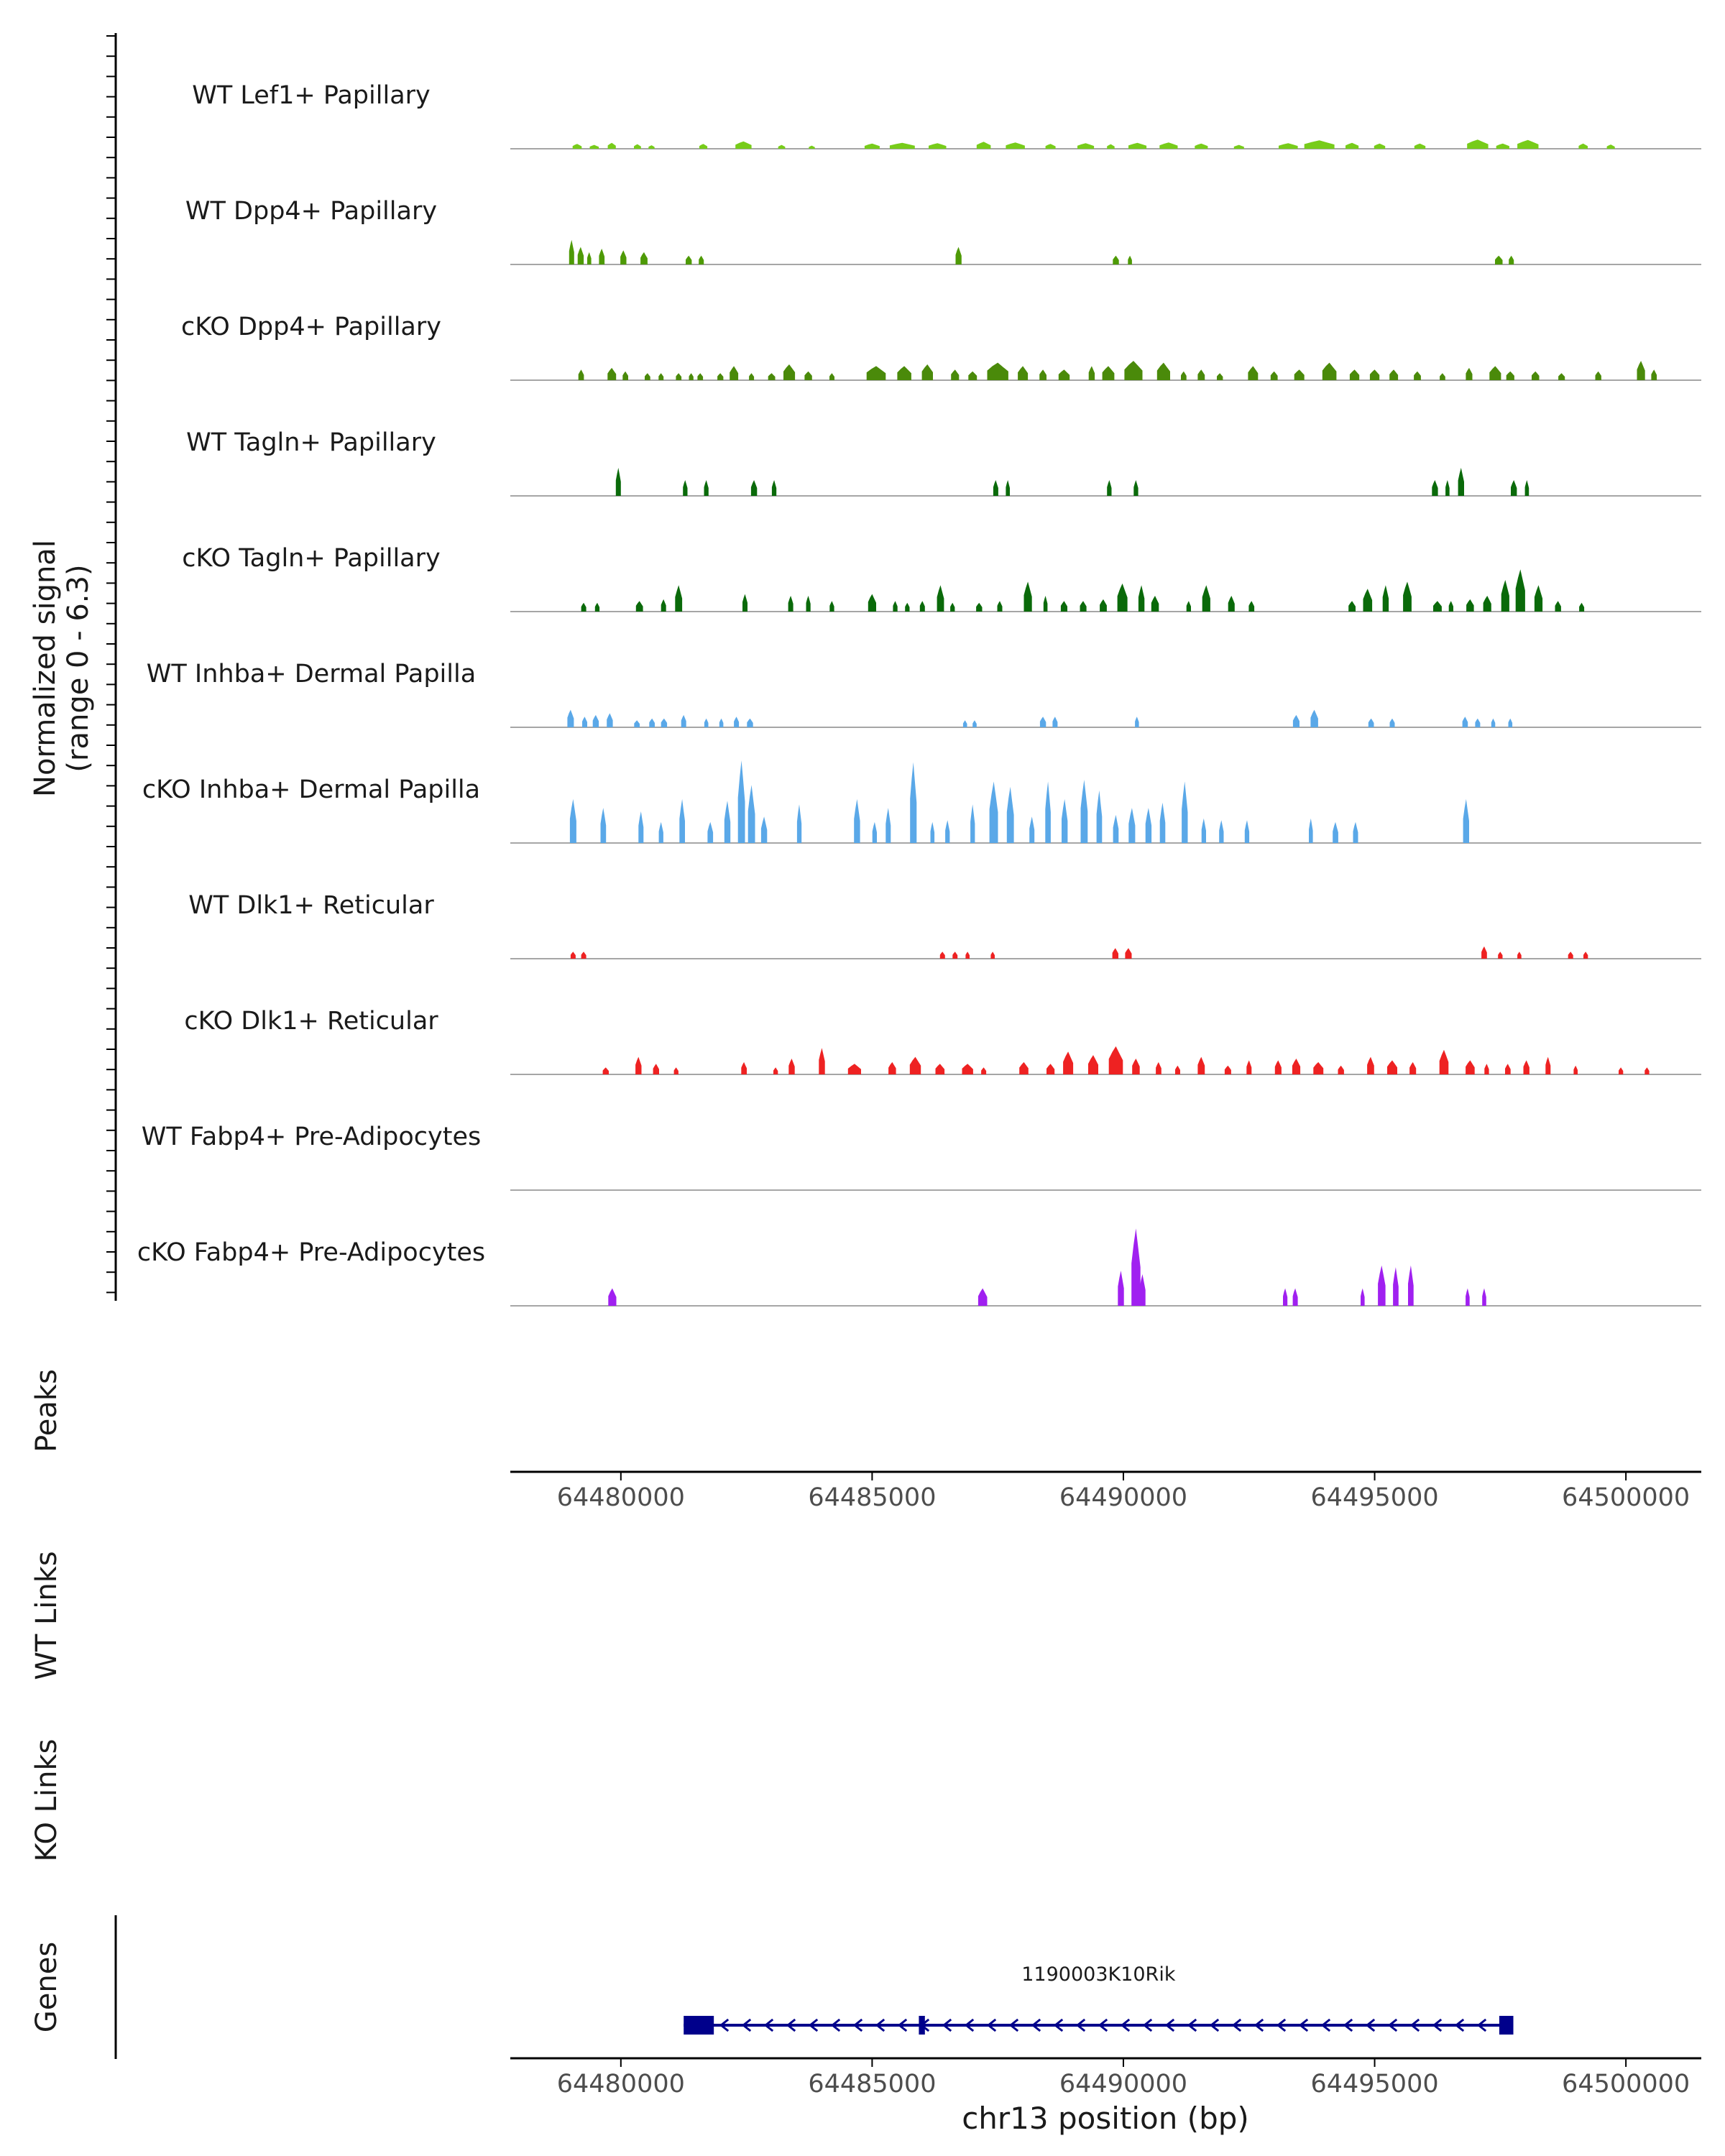  What do you see at coordinates (872, 1498) in the screenshot?
I see `x-tick-label: 64485000` at bounding box center [872, 1498].